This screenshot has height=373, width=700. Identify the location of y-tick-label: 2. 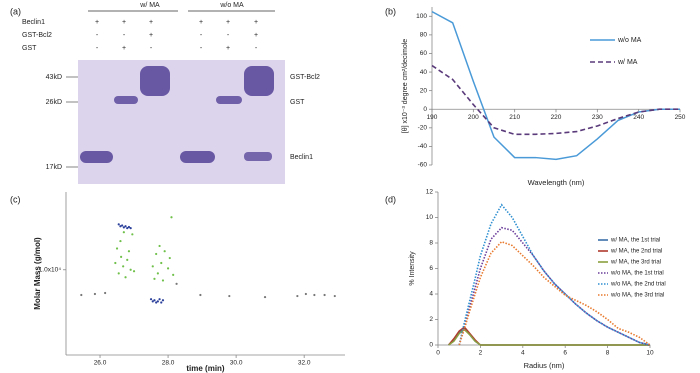
(431, 319).